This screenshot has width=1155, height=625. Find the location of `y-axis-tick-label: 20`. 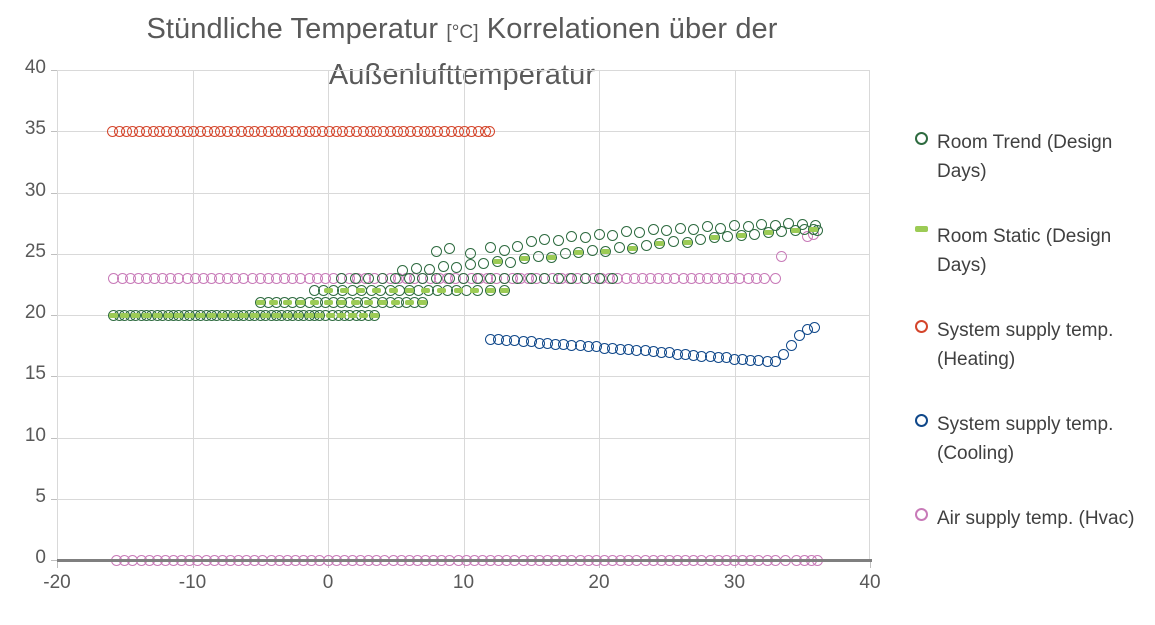

y-axis-tick-label: 20 is located at coordinates (35, 312).